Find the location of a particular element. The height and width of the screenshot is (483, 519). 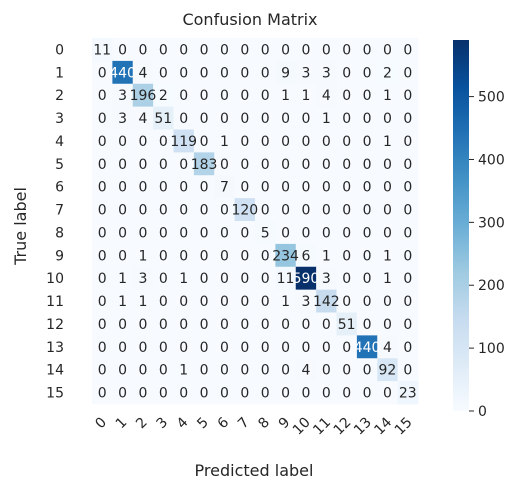

y-tick-label: 3 is located at coordinates (59, 119).